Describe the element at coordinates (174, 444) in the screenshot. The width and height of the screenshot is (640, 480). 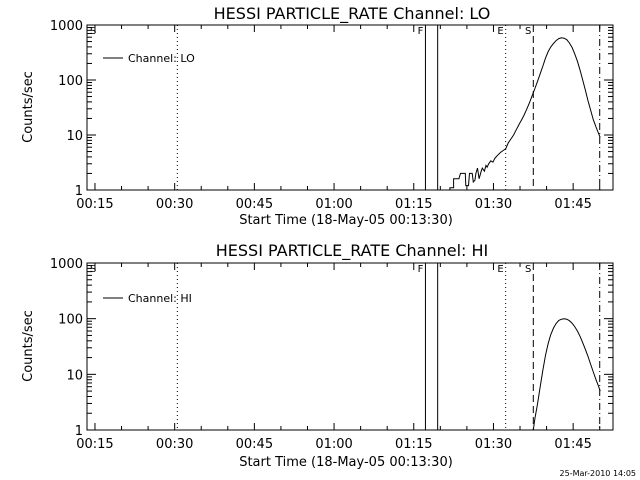
I see `panel-hi-xtick-label: 00:30` at that location.